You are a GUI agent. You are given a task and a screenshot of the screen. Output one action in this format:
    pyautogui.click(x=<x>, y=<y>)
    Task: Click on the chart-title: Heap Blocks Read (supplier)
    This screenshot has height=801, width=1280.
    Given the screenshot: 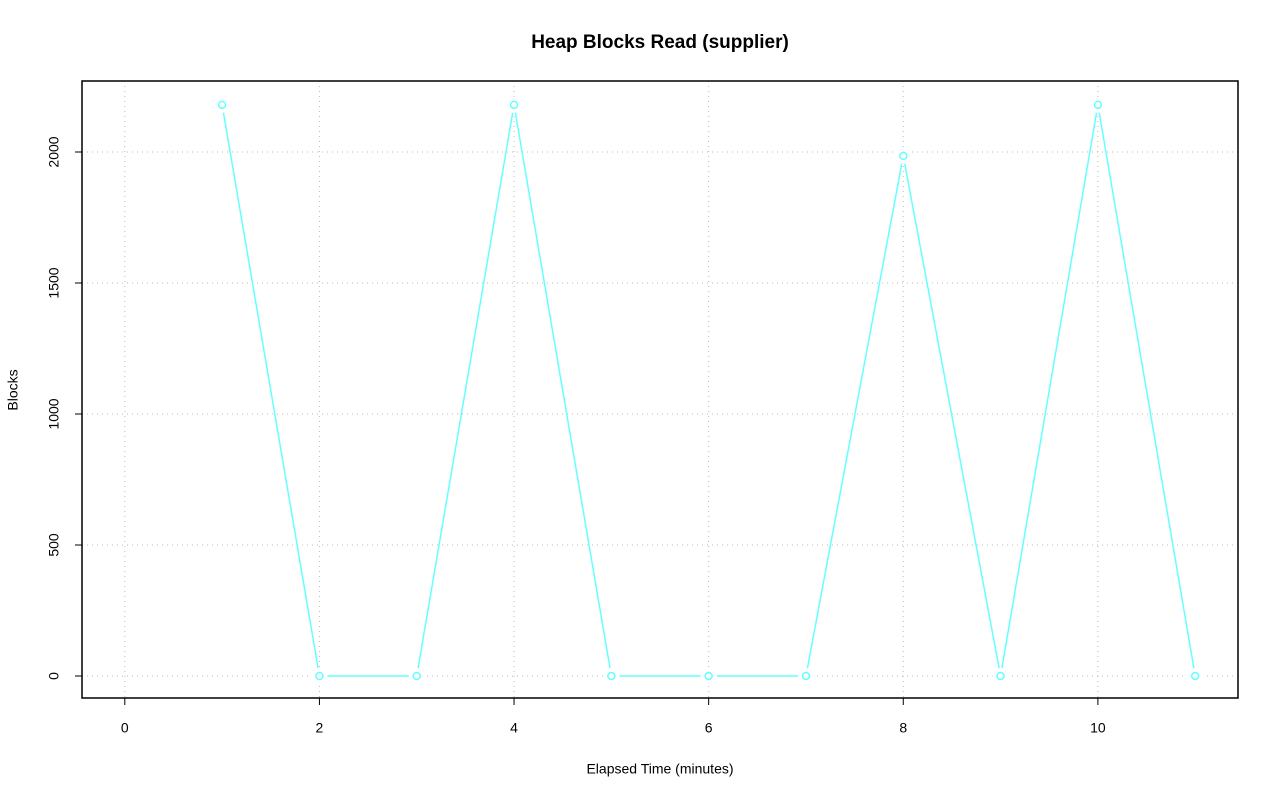 What is the action you would take?
    pyautogui.click(x=660, y=42)
    